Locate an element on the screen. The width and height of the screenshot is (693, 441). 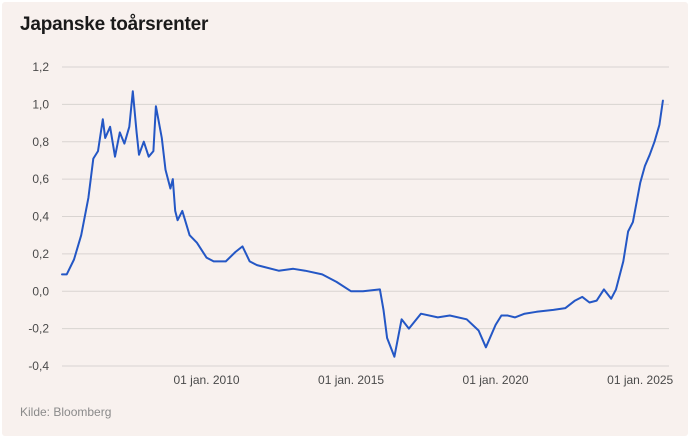
x-tick-label: 01 jan. 2025 is located at coordinates (640, 380).